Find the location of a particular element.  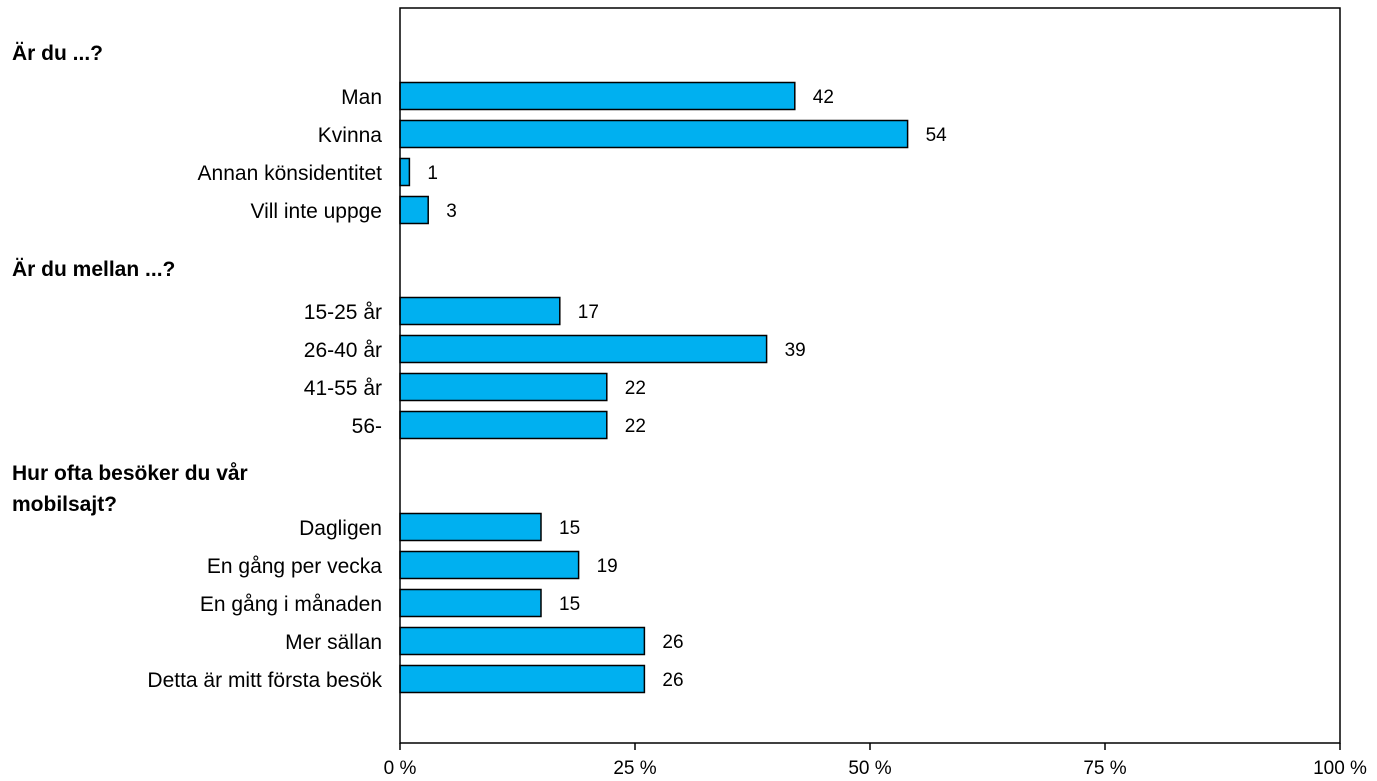

x-tick-label: 0 % is located at coordinates (400, 768).